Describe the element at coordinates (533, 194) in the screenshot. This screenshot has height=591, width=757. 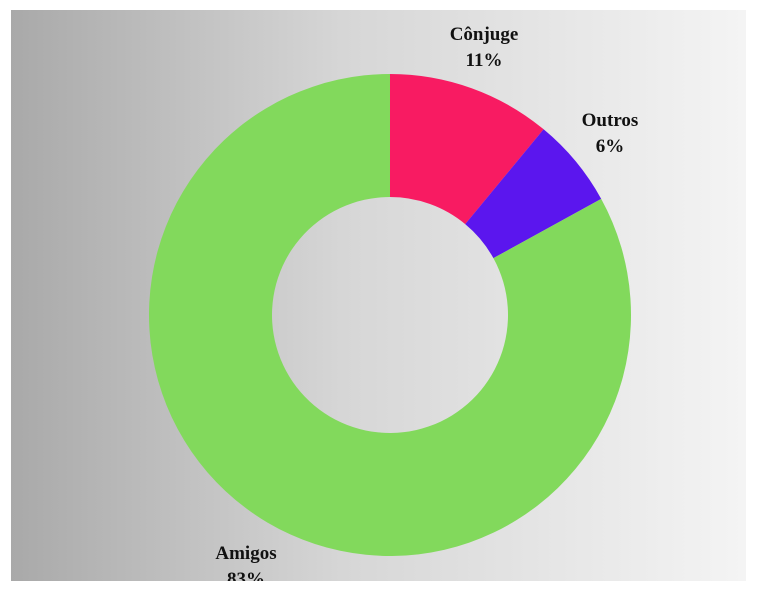
I see `slice-outros` at that location.